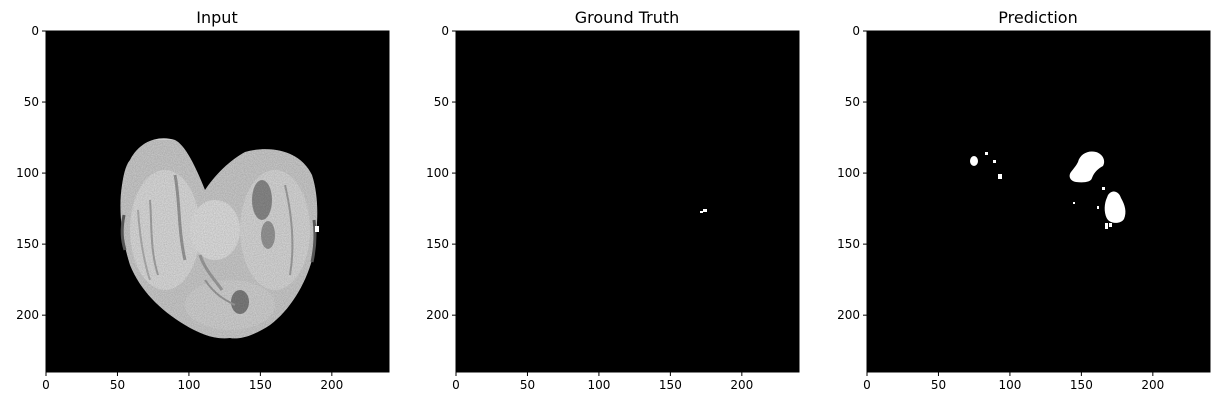 The width and height of the screenshot is (1222, 407). I want to click on prediction-mask, so click(1048, 190).